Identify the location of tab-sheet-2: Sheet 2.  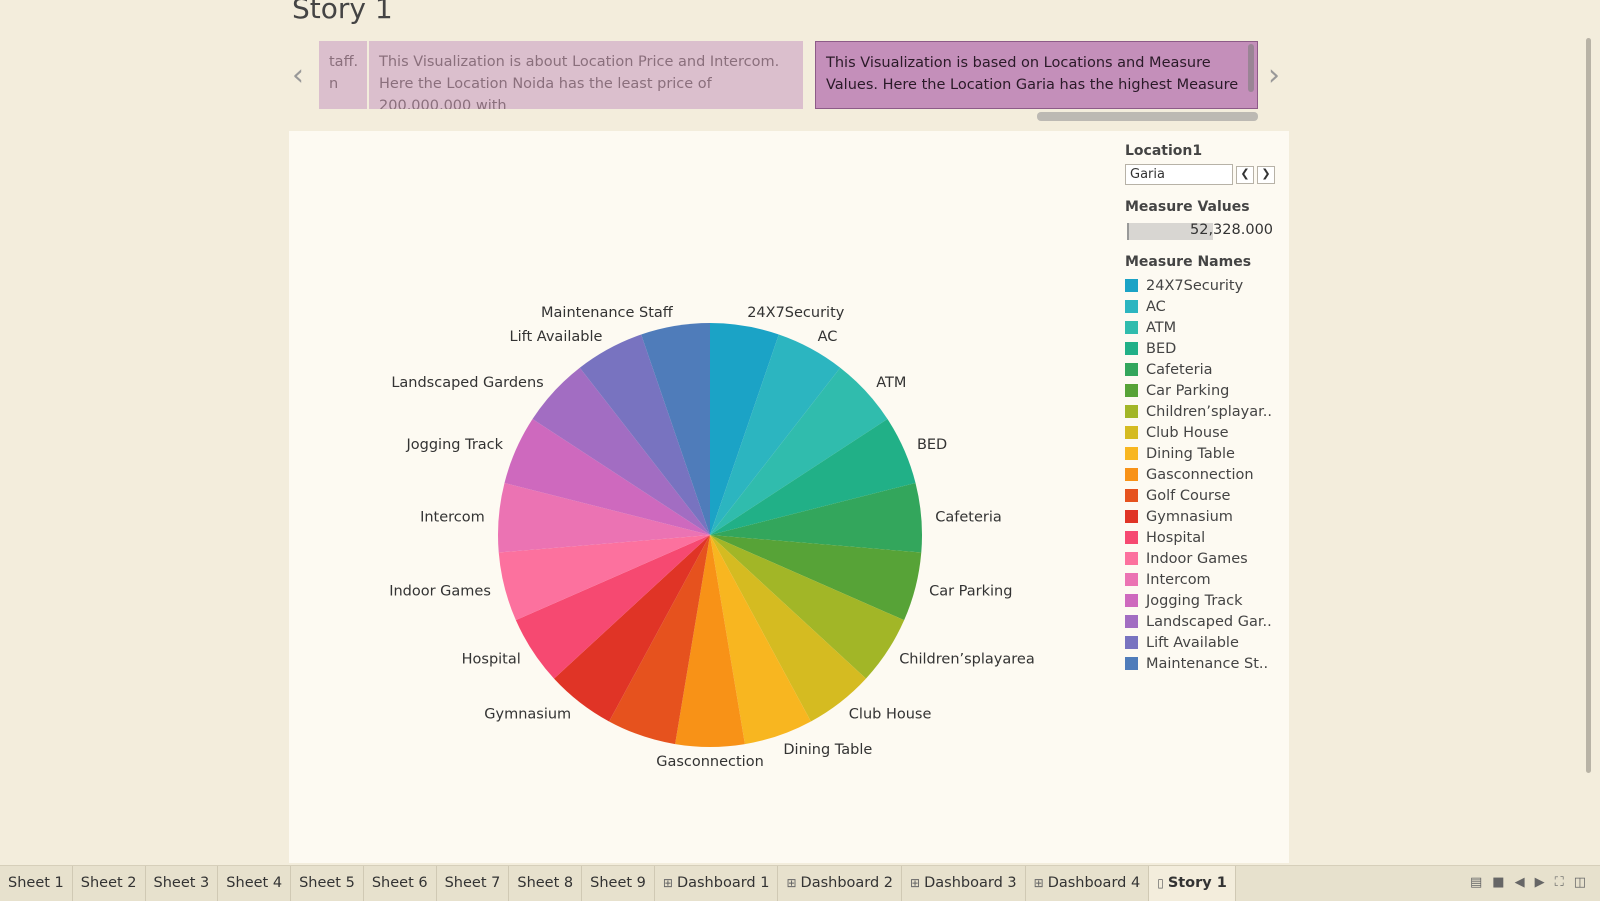
(109, 883).